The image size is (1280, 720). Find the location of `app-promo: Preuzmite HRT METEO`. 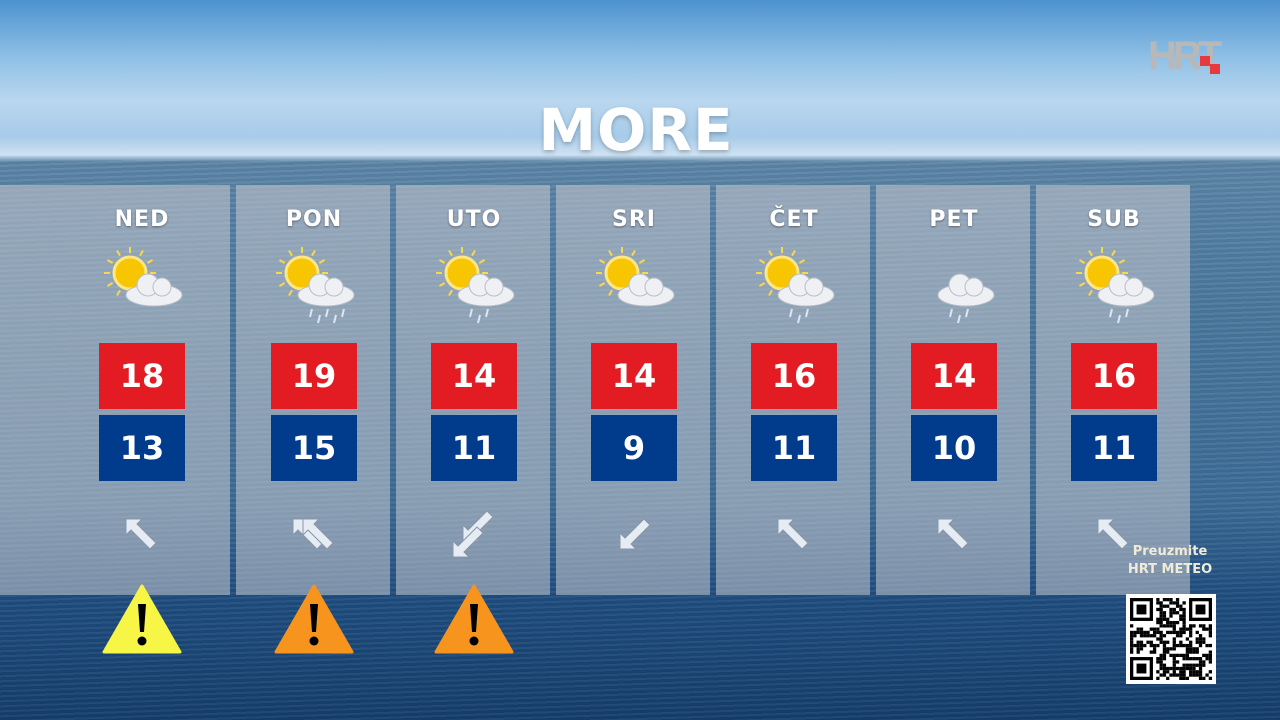

app-promo: Preuzmite HRT METEO is located at coordinates (1170, 561).